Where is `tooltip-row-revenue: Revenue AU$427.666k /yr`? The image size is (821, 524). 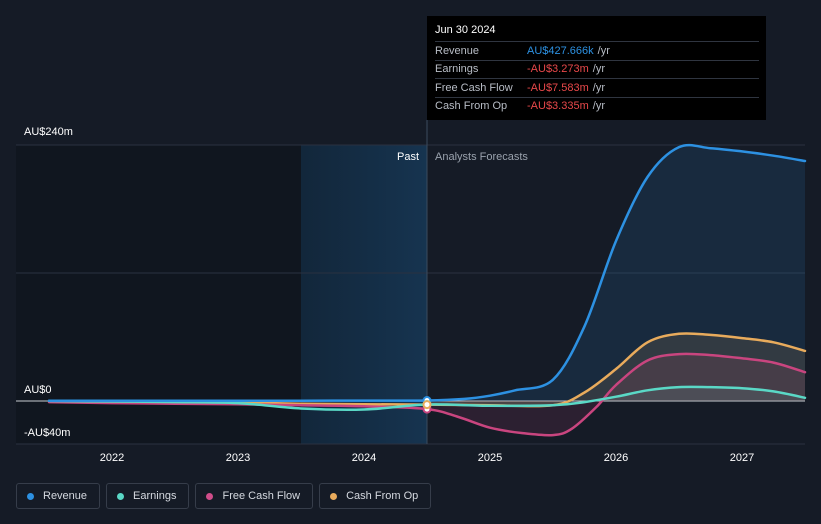 tooltip-row-revenue: Revenue AU$427.666k /yr is located at coordinates (597, 50).